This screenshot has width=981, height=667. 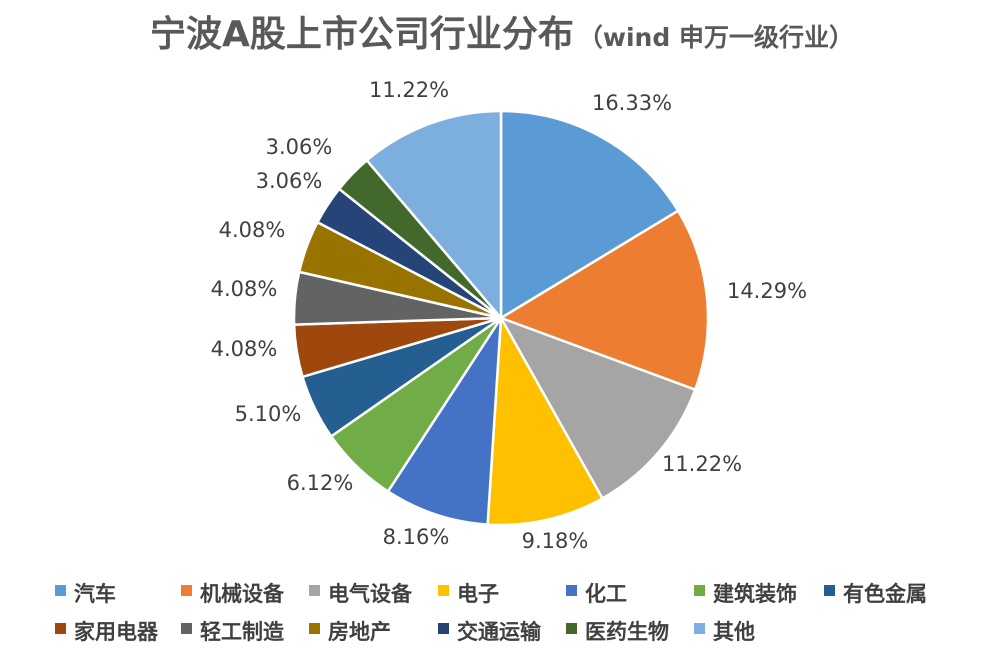 I want to click on data-label-1: 16.33%, so click(x=632, y=103).